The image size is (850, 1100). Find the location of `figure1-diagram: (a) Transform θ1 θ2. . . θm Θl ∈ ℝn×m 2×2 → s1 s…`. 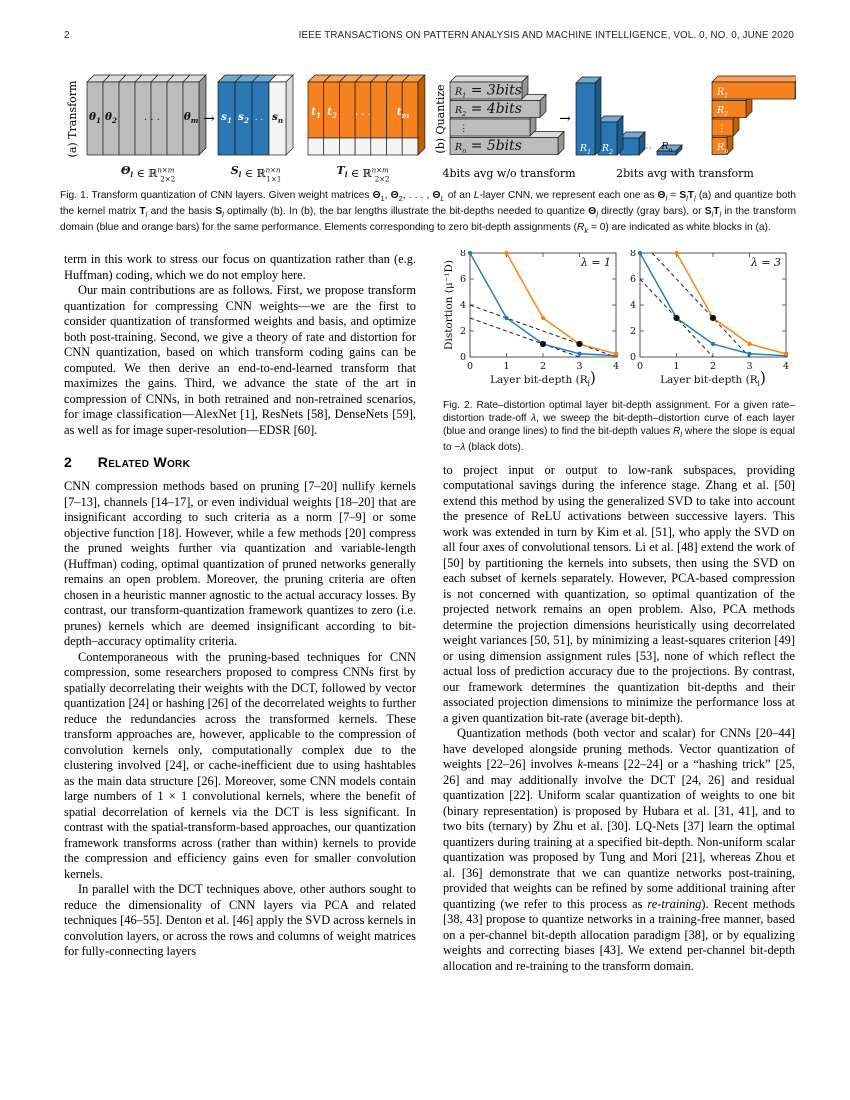

figure1-diagram: (a) Transform θ1 θ2. . . θm Θl ∈ ℝn×m 2×2 → s1 s… is located at coordinates (431, 128).